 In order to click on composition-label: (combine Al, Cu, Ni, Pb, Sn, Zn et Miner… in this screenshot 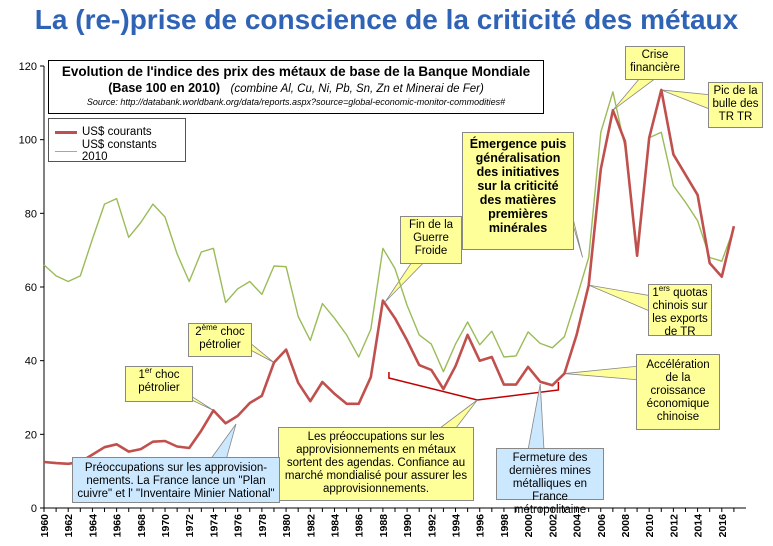, I will do `click(357, 89)`.